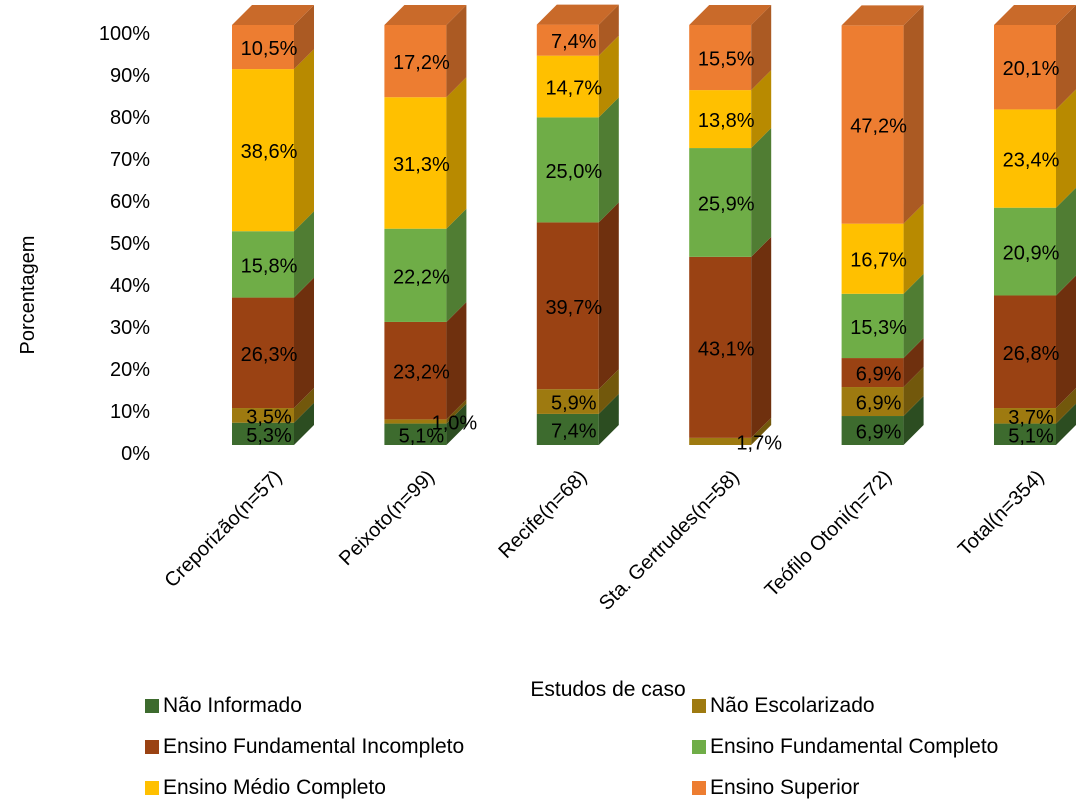 The height and width of the screenshot is (803, 1080). What do you see at coordinates (130, 412) in the screenshot?
I see `y-tick-label: 10%` at bounding box center [130, 412].